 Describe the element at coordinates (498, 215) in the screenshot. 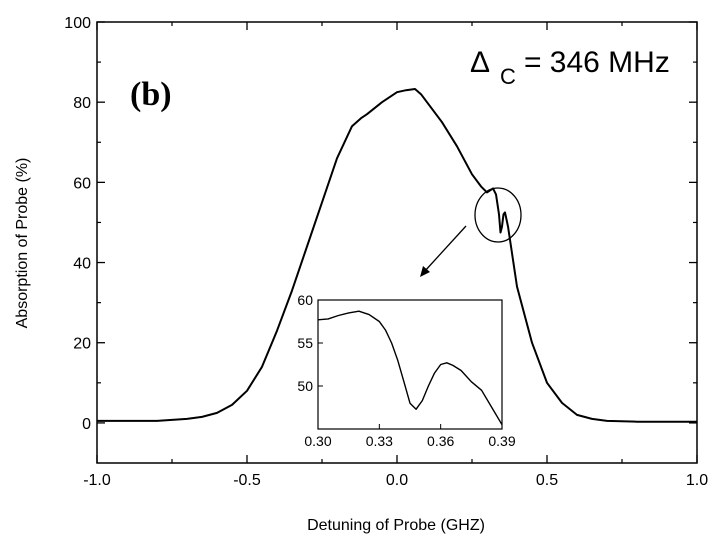

I see `highlight-ellipse` at that location.